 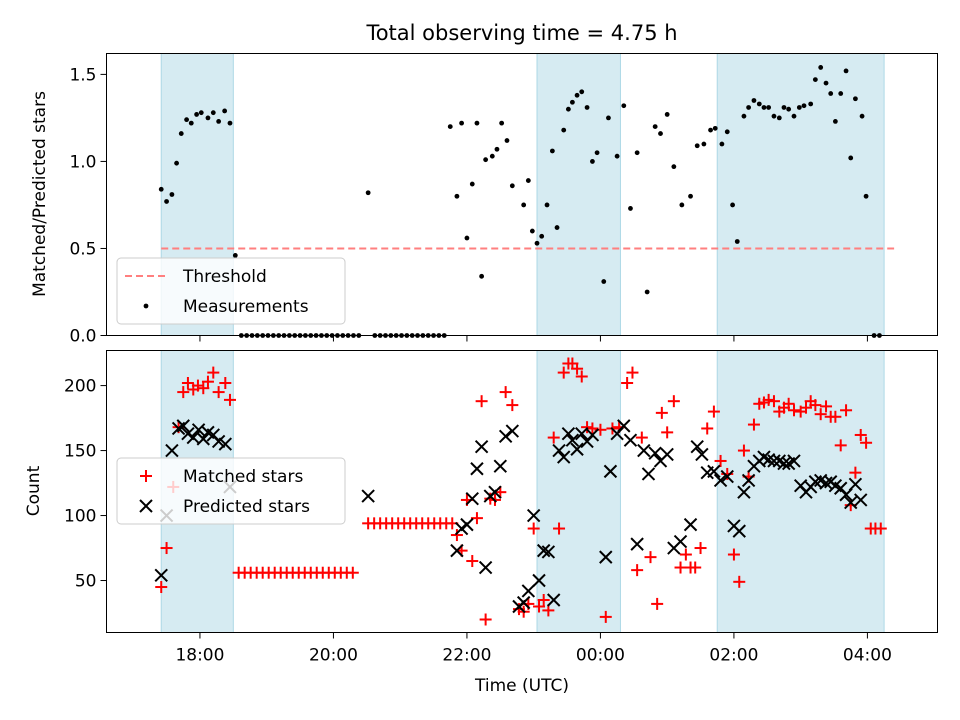 What do you see at coordinates (88, 206) in the screenshot?
I see `top-y-ticks: 0.0 0.5 1.0 1.5` at bounding box center [88, 206].